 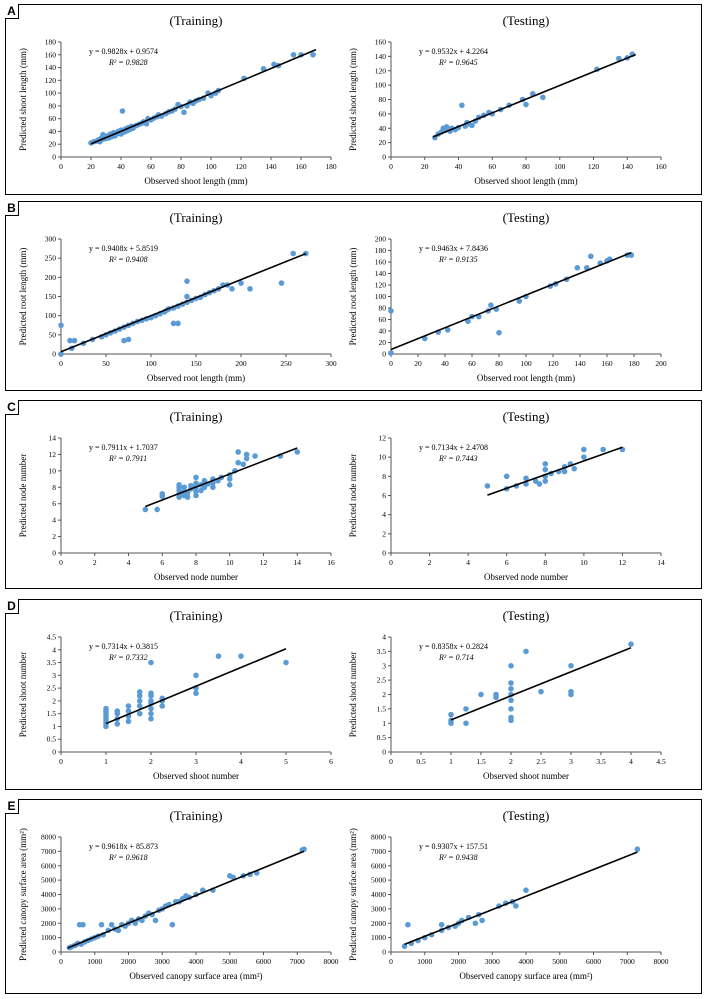 What do you see at coordinates (196, 577) in the screenshot?
I see `x-axis-label: Observed node number` at bounding box center [196, 577].